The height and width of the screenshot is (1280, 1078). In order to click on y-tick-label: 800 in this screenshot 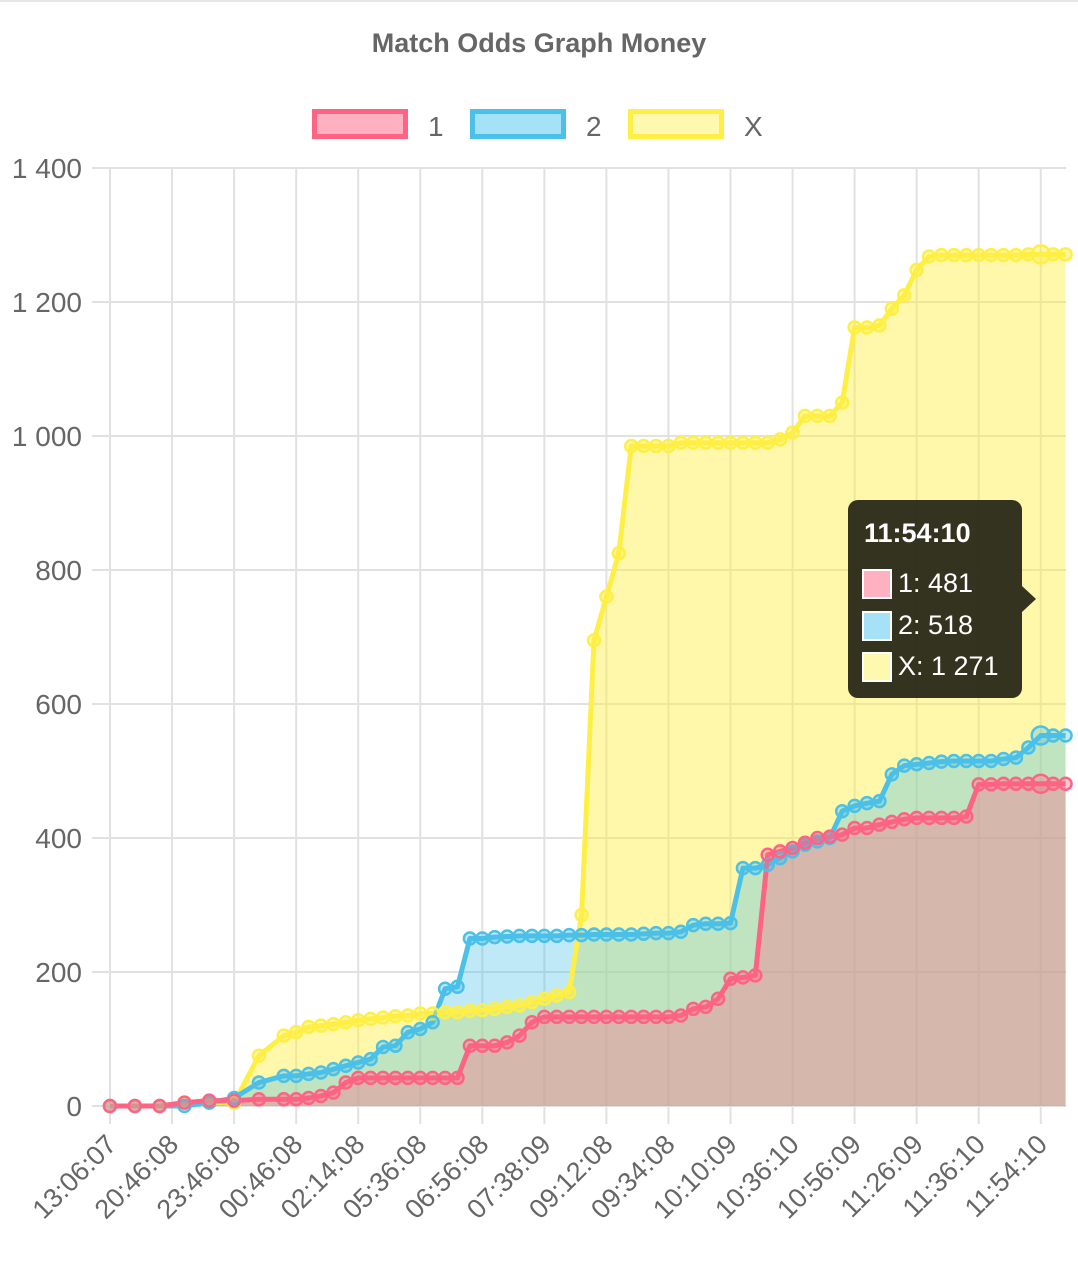, I will do `click(58, 570)`.